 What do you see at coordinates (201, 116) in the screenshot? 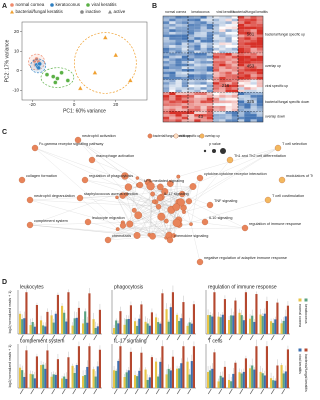
I see `section-count: 43` at bounding box center [201, 116].